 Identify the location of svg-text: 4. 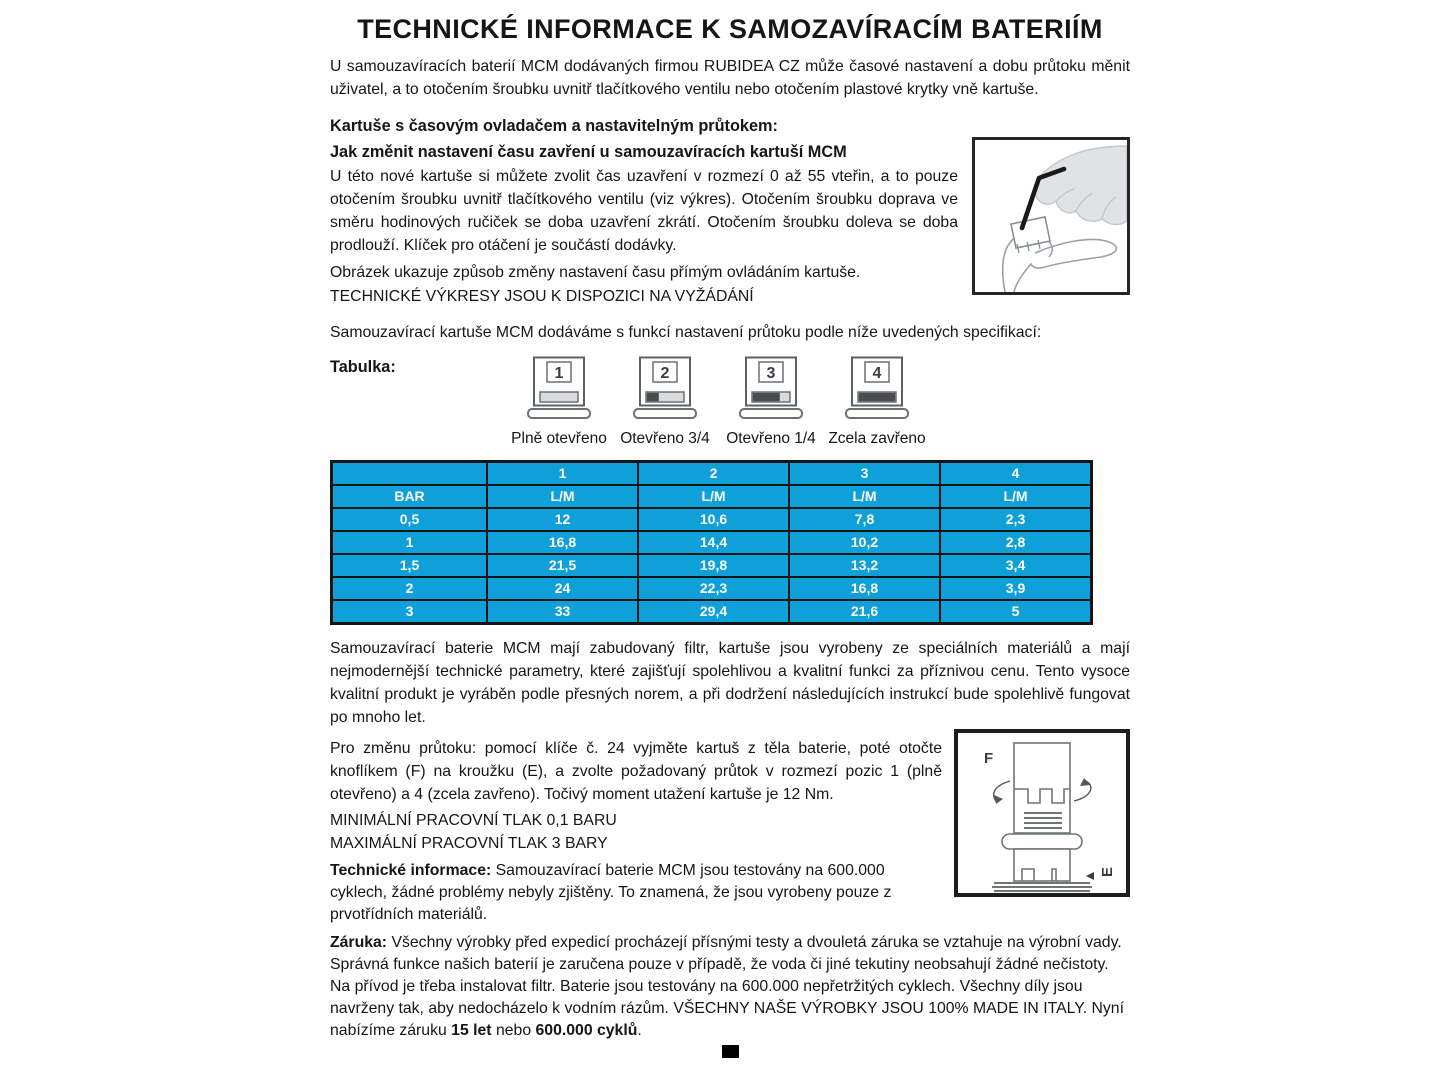
(877, 373).